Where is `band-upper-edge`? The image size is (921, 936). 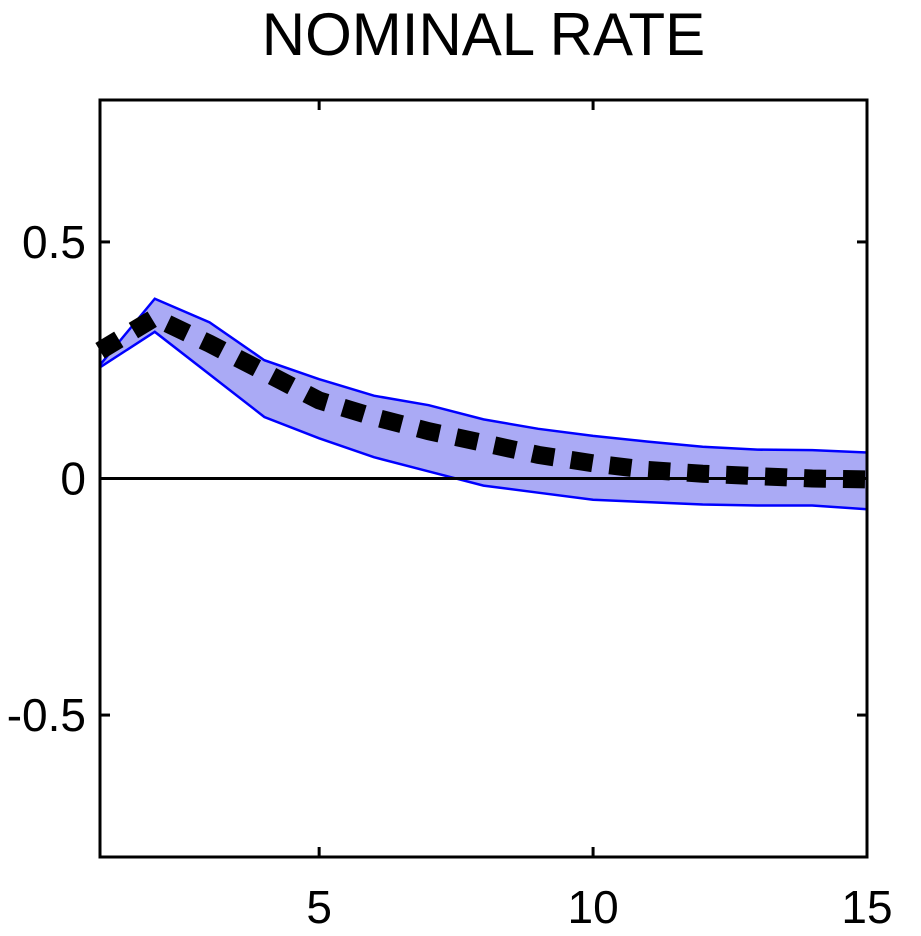
band-upper-edge is located at coordinates (483, 375).